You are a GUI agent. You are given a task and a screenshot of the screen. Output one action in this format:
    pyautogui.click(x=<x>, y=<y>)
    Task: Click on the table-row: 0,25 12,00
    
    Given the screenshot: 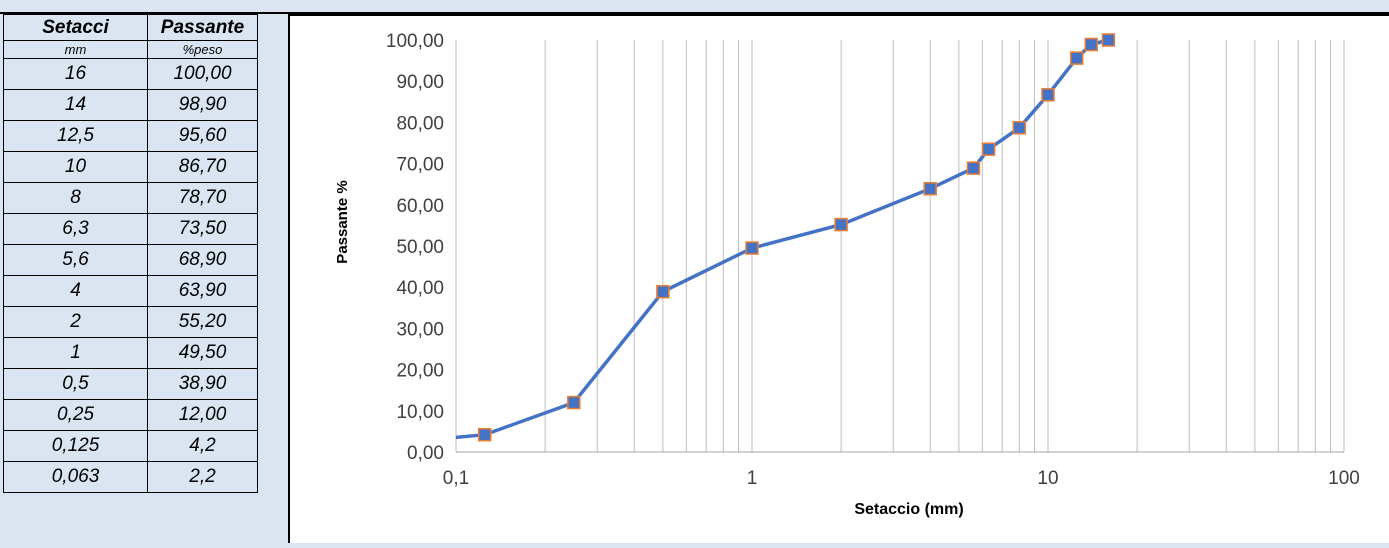 What is the action you would take?
    pyautogui.click(x=130, y=415)
    